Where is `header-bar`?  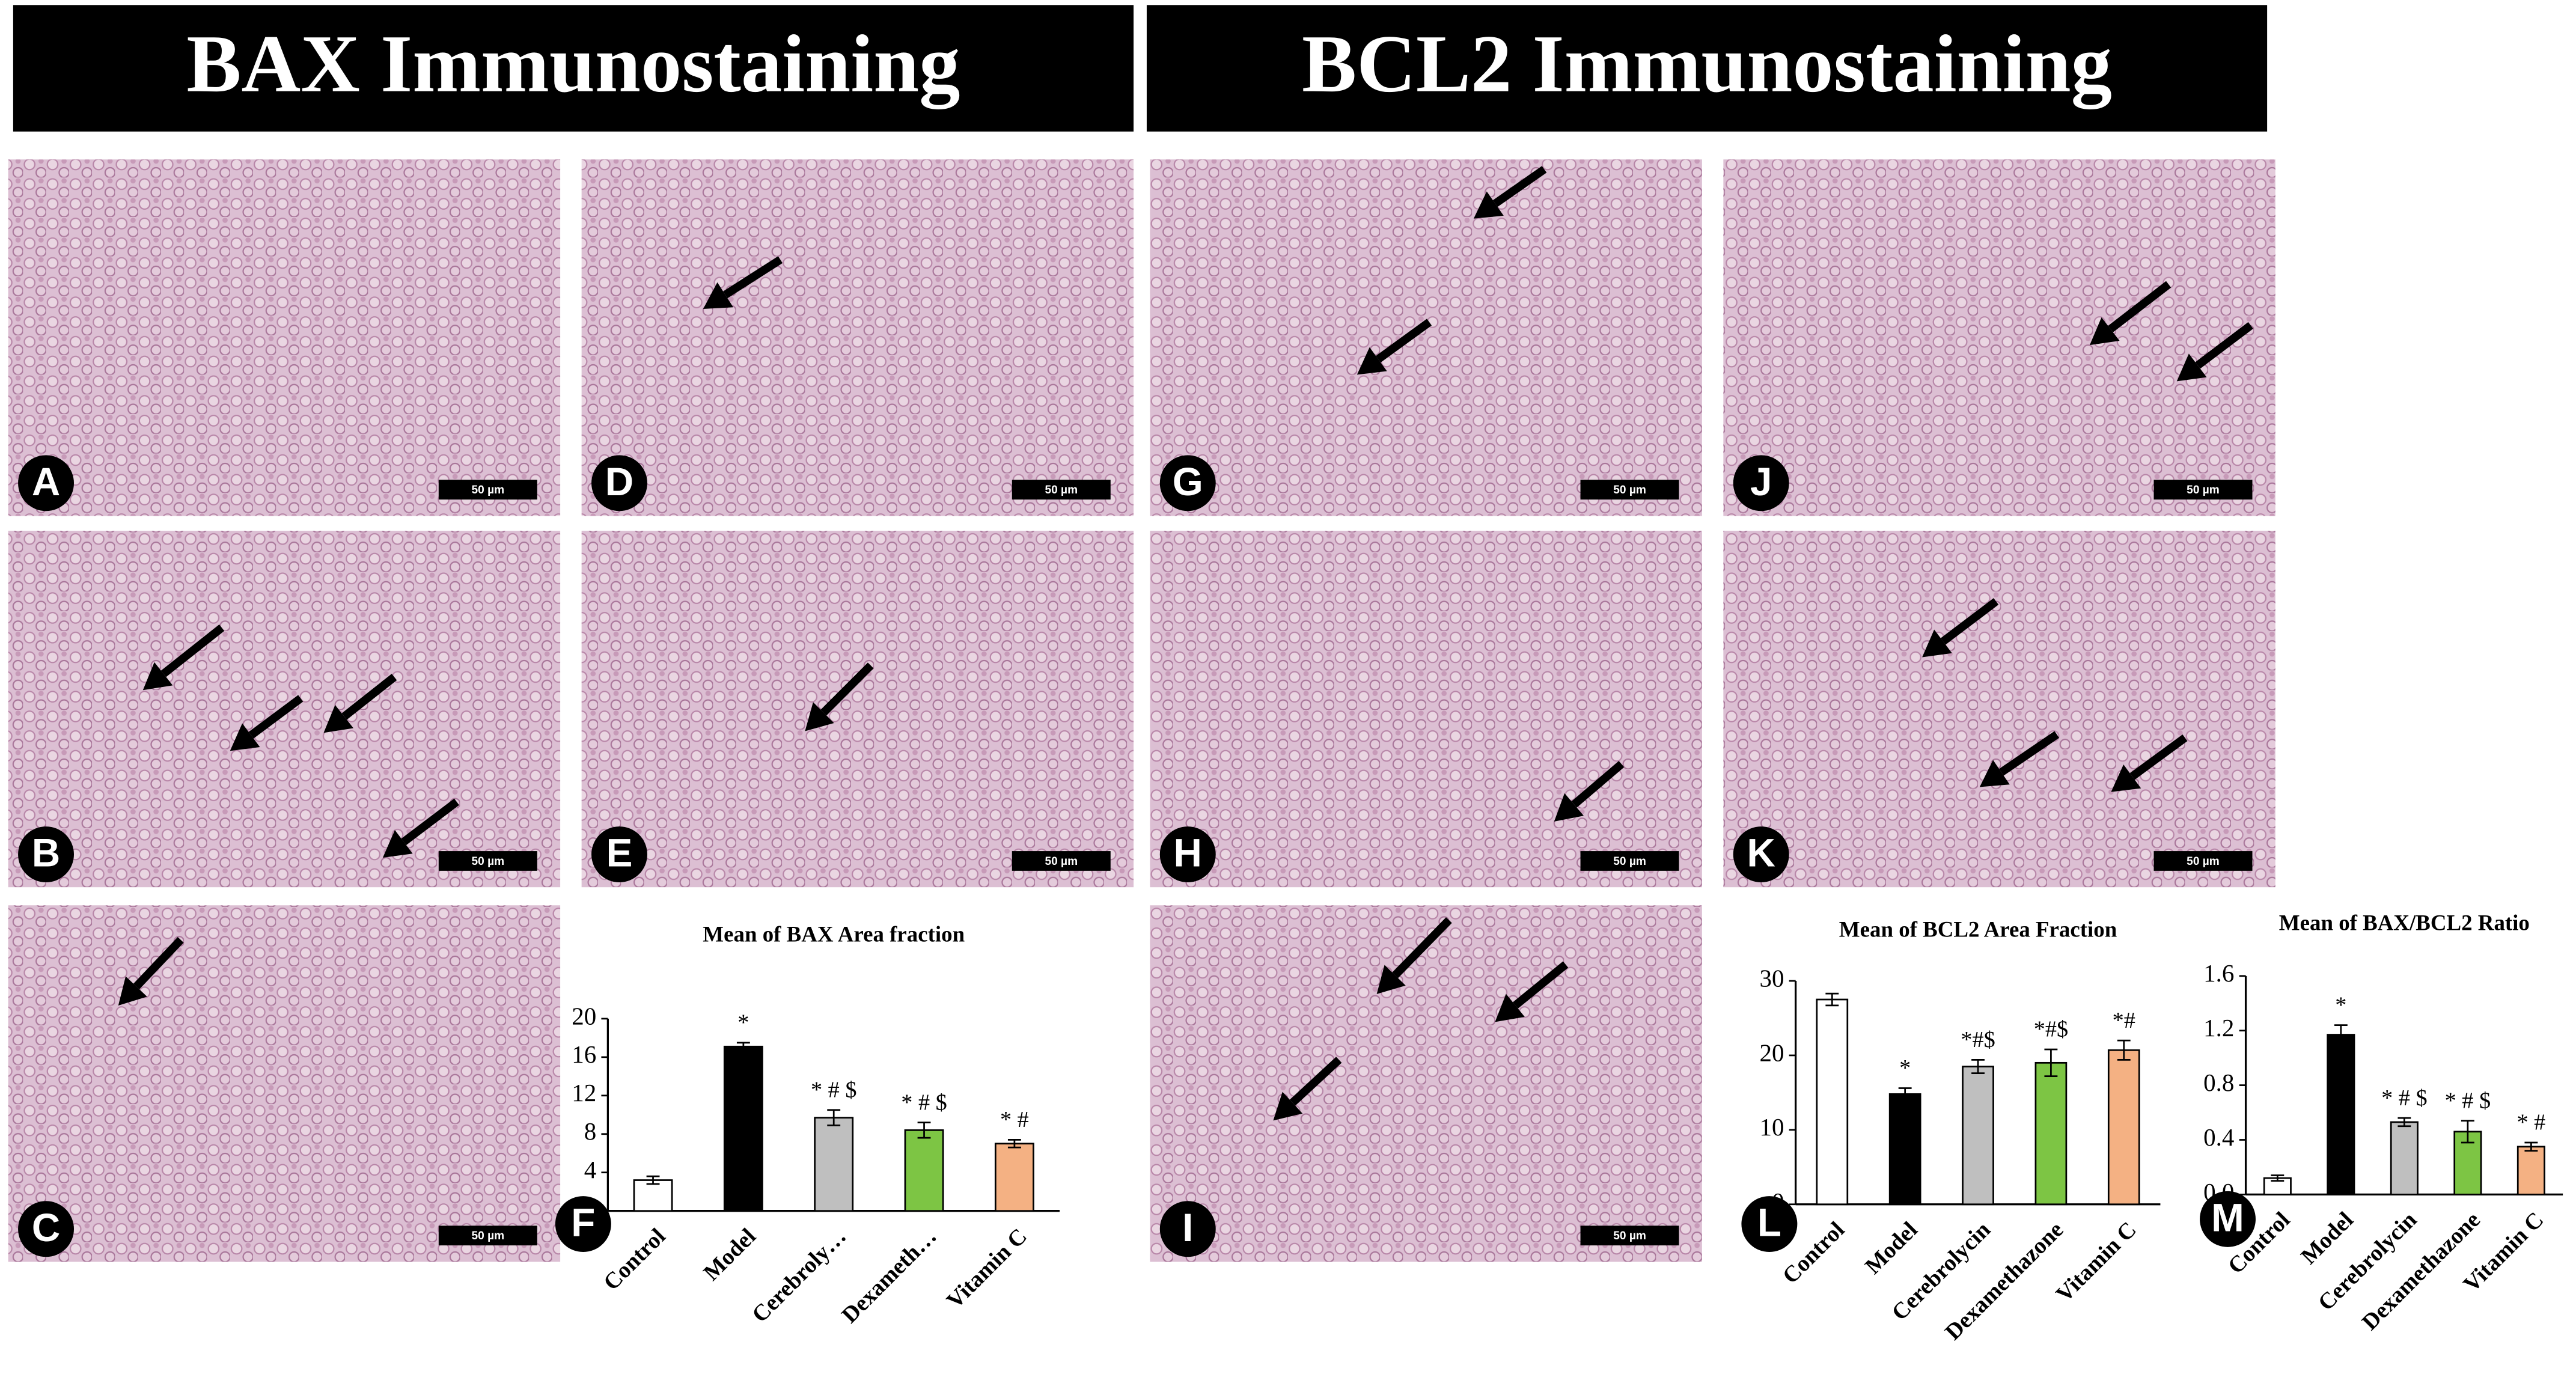
header-bar is located at coordinates (573, 68).